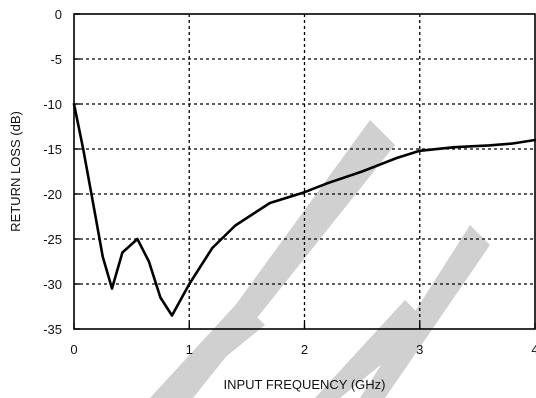 The height and width of the screenshot is (398, 536). Describe the element at coordinates (52, 284) in the screenshot. I see `y-tick-label: -30` at that location.